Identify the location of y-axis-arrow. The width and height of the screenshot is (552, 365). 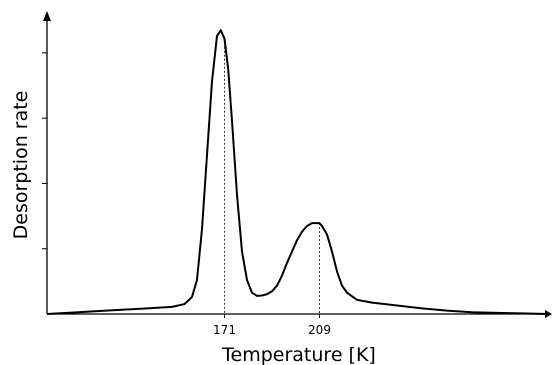
(47, 16).